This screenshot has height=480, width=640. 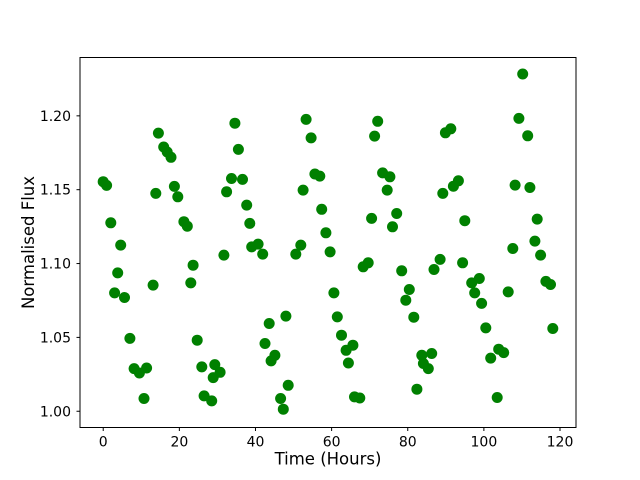 I want to click on x-tick-label: 20, so click(x=179, y=443).